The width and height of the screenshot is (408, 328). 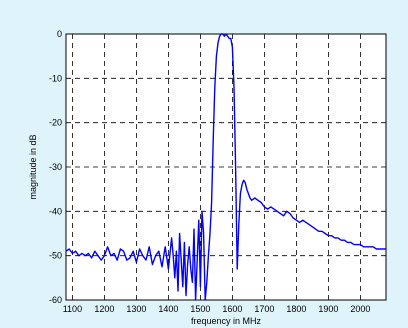 I want to click on y-tick-label: -20, so click(x=55, y=123).